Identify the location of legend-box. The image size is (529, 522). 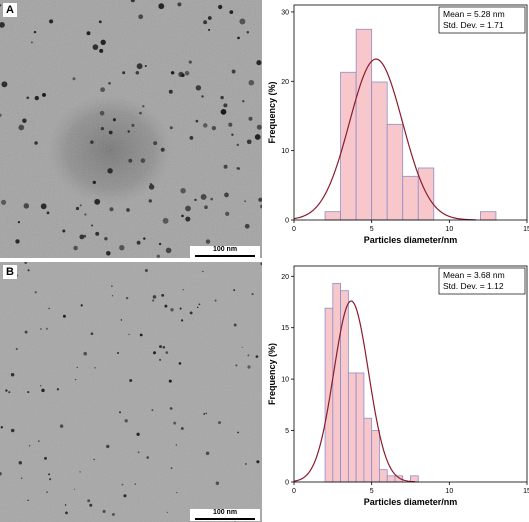
(482, 20).